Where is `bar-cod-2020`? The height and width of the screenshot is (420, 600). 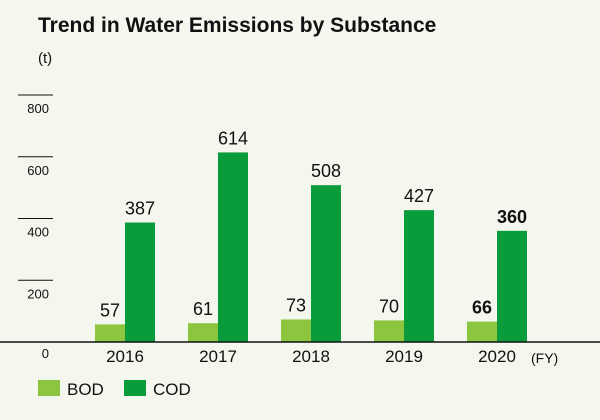 bar-cod-2020 is located at coordinates (512, 286).